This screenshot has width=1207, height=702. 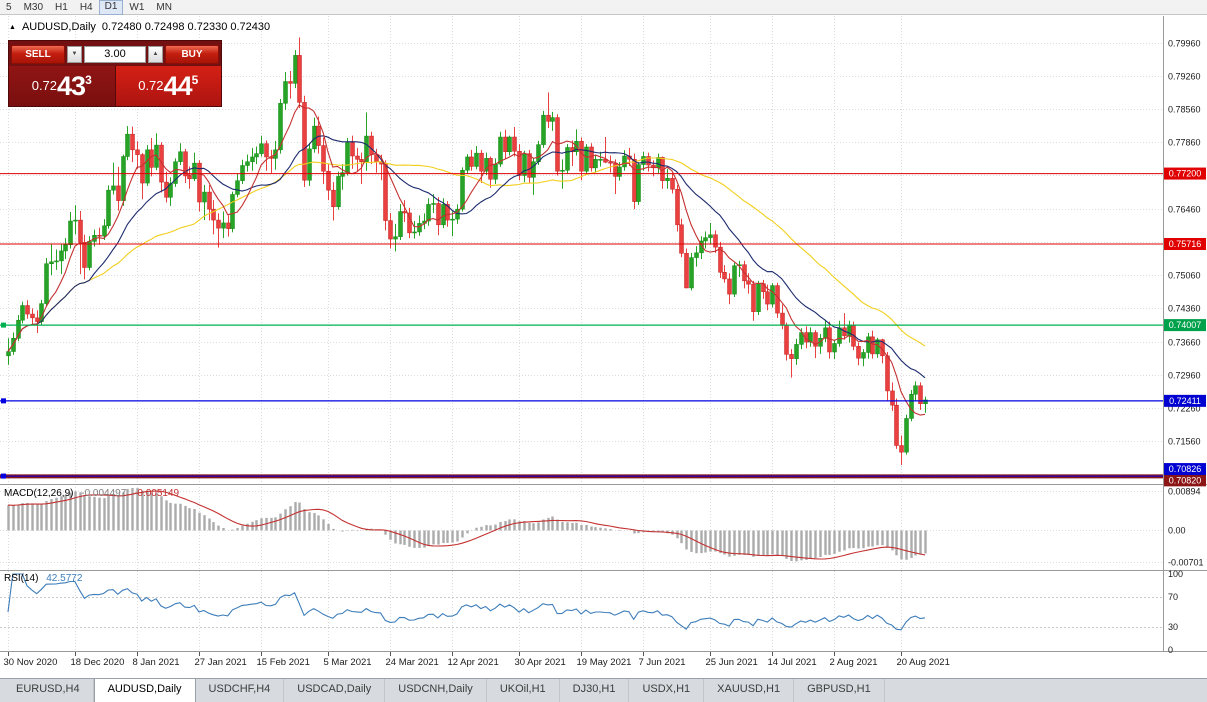 What do you see at coordinates (71, 86) in the screenshot?
I see `sell-price-big: 43` at bounding box center [71, 86].